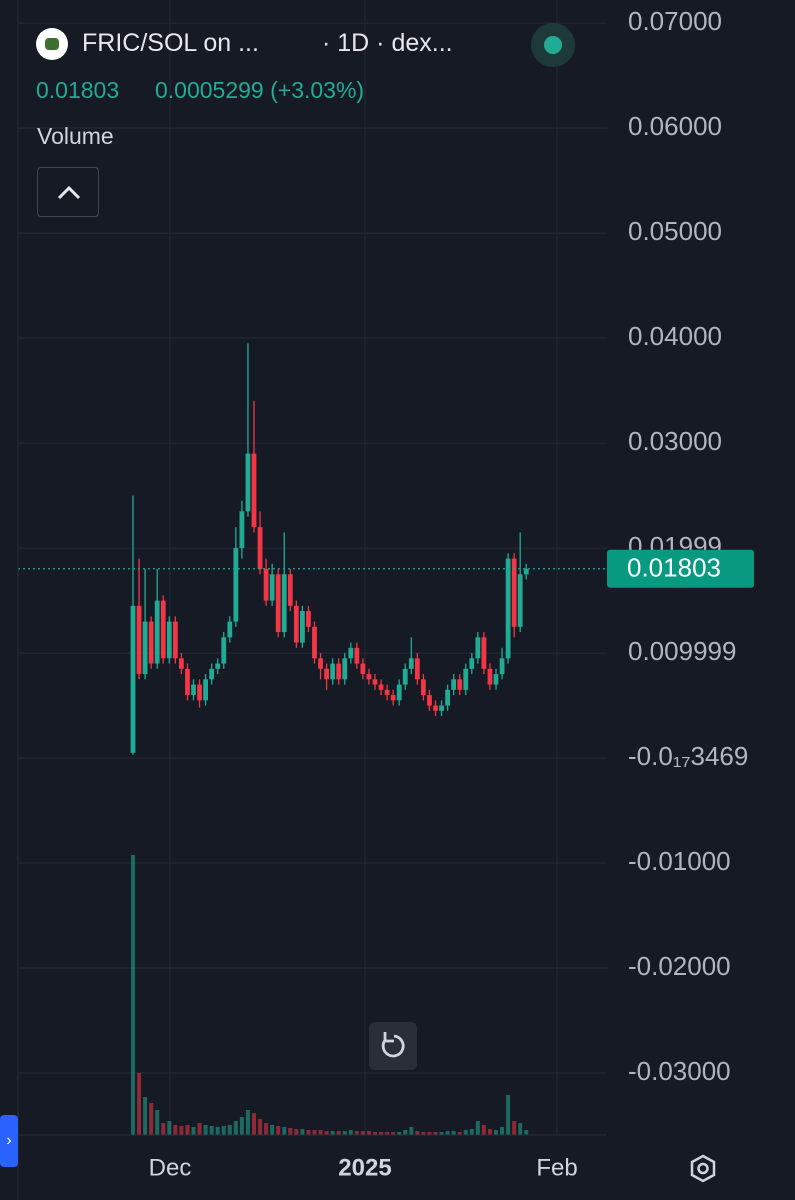 The height and width of the screenshot is (1200, 795). What do you see at coordinates (675, 441) in the screenshot?
I see `y-tick-label: 0.03000` at bounding box center [675, 441].